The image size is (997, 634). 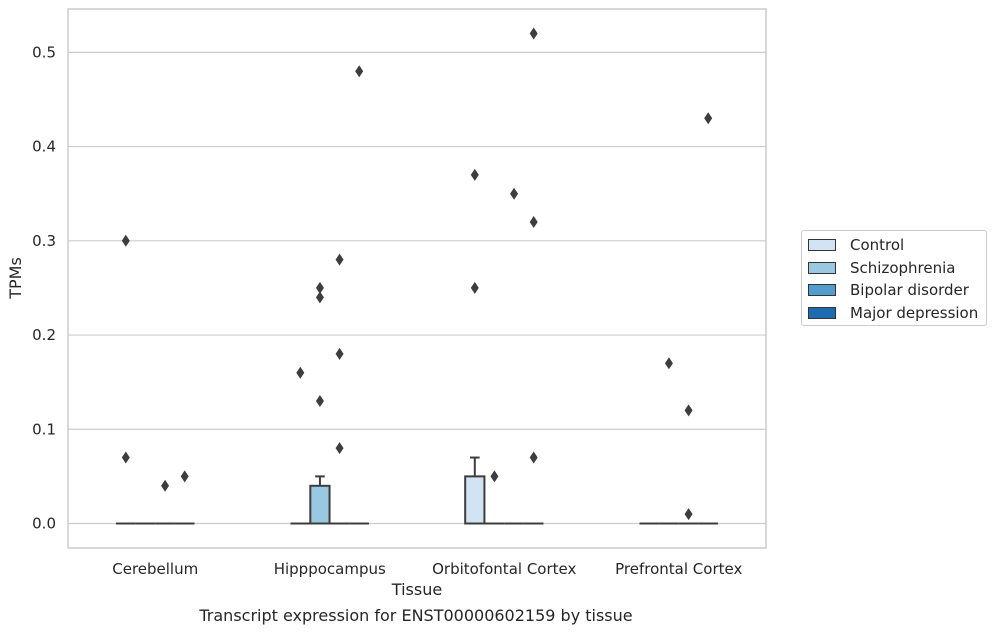 I want to click on legend-item: Control, so click(x=856, y=245).